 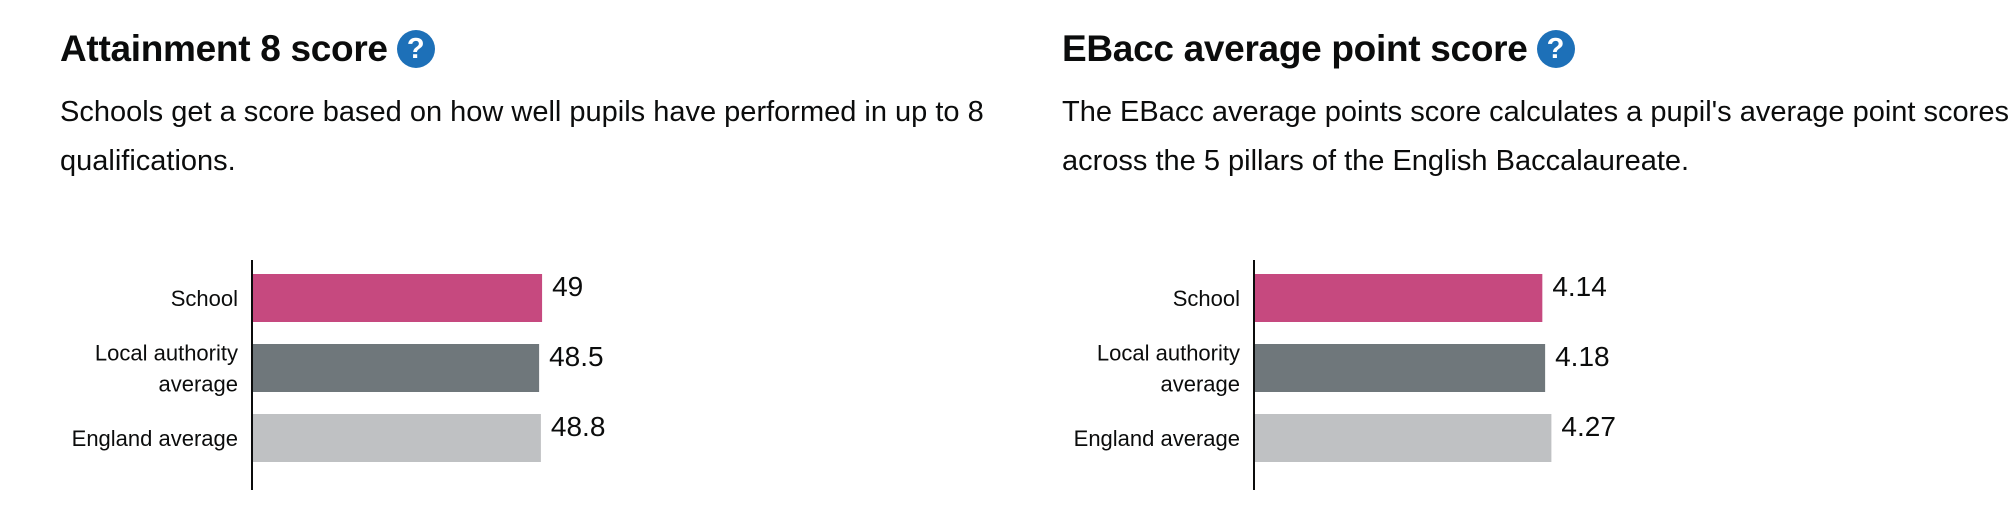 I want to click on attainment-8-heading-row: Attainment 8 score ?, so click(x=247, y=49).